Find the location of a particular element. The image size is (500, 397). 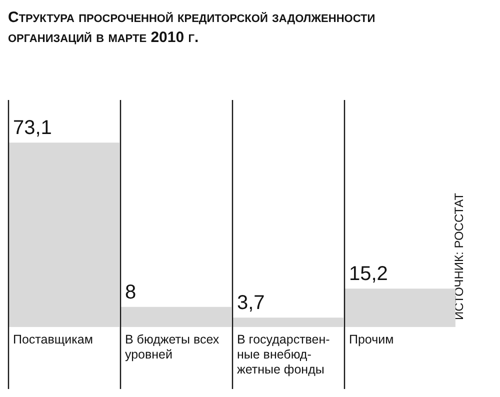

x-tick-label: В бюджеты всех уровней is located at coordinates (172, 347).